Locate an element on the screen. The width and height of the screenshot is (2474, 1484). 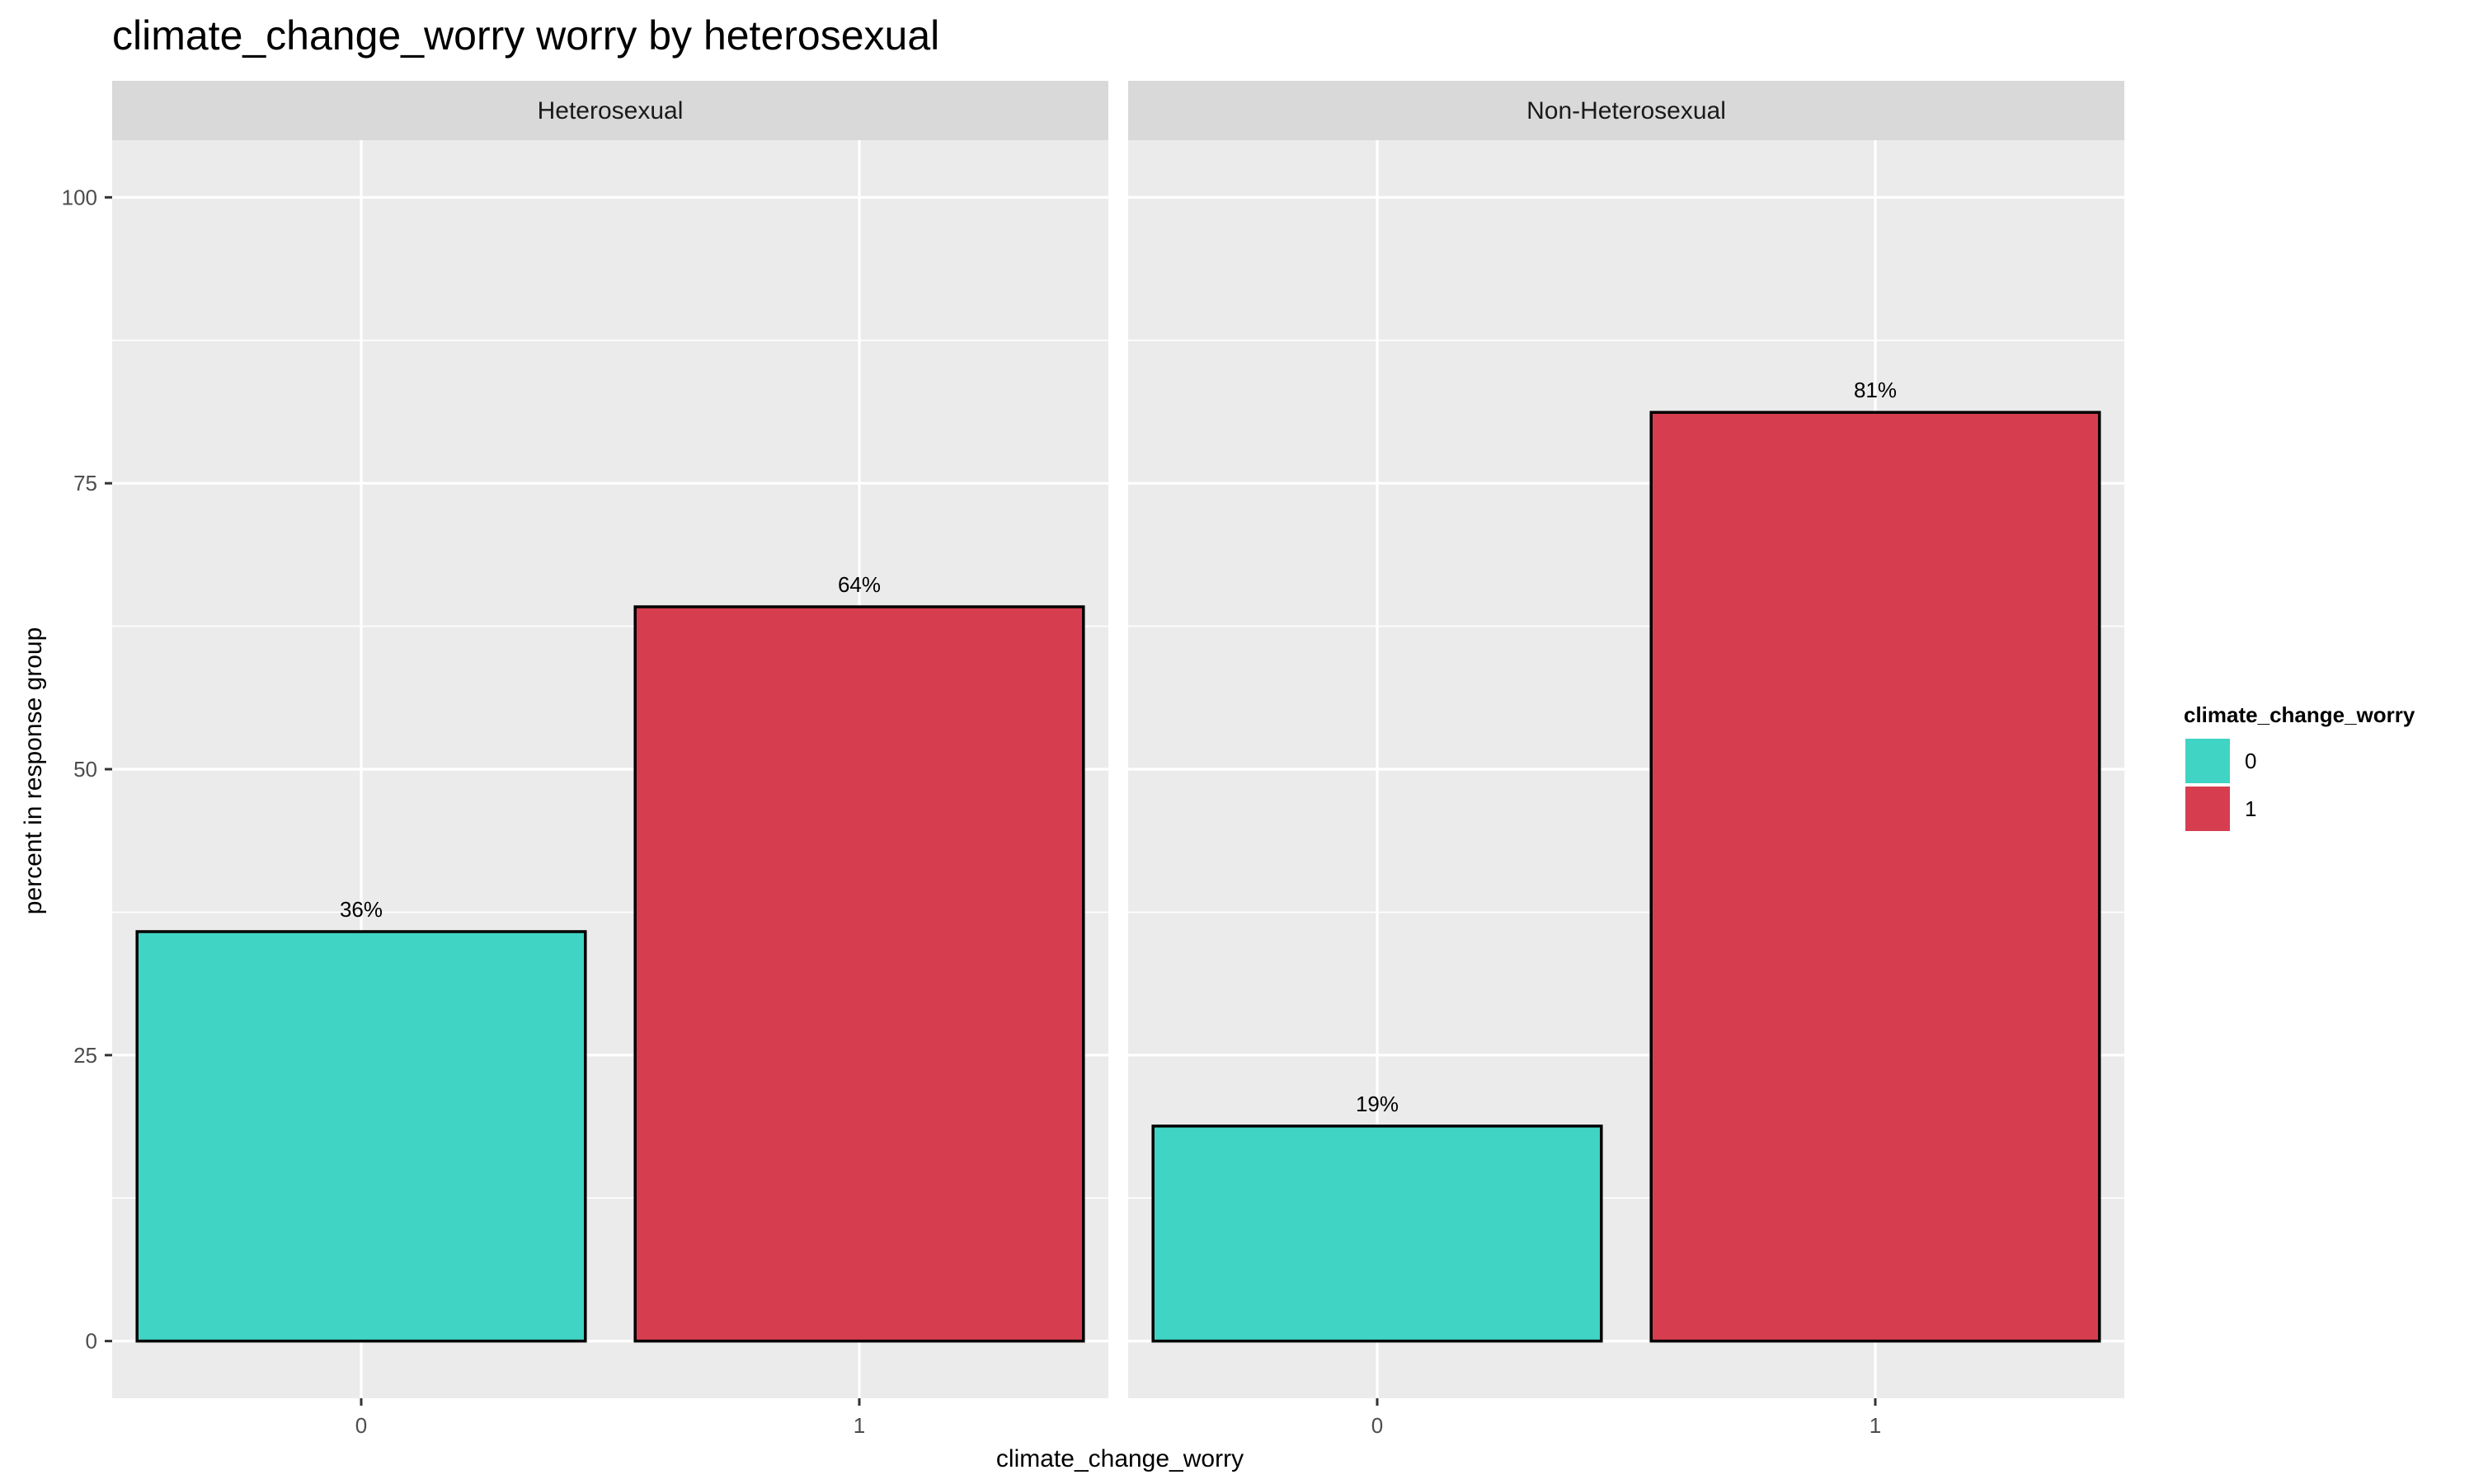
facet-strip-label: Heterosexual is located at coordinates (611, 111).